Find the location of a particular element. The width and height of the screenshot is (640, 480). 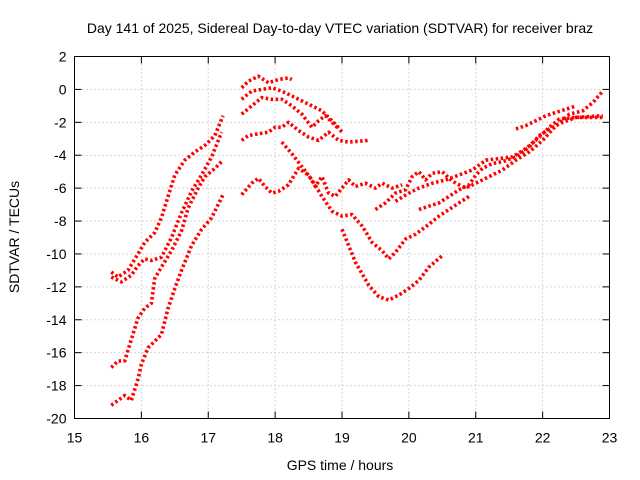

series-arc-d is located at coordinates (167, 300).